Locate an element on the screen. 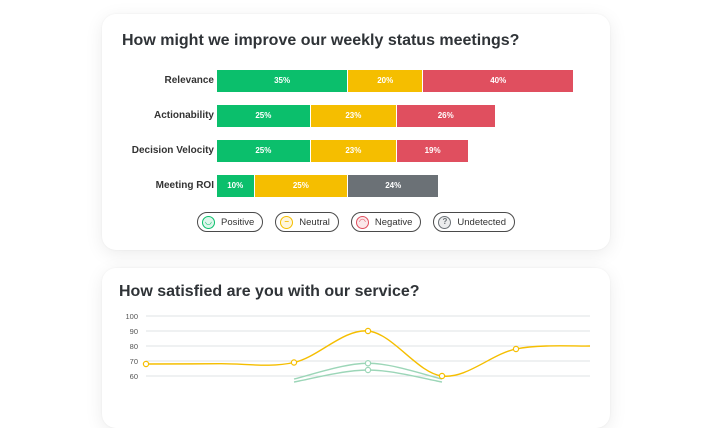  legend-item-undetected: ? Undetected is located at coordinates (474, 222).